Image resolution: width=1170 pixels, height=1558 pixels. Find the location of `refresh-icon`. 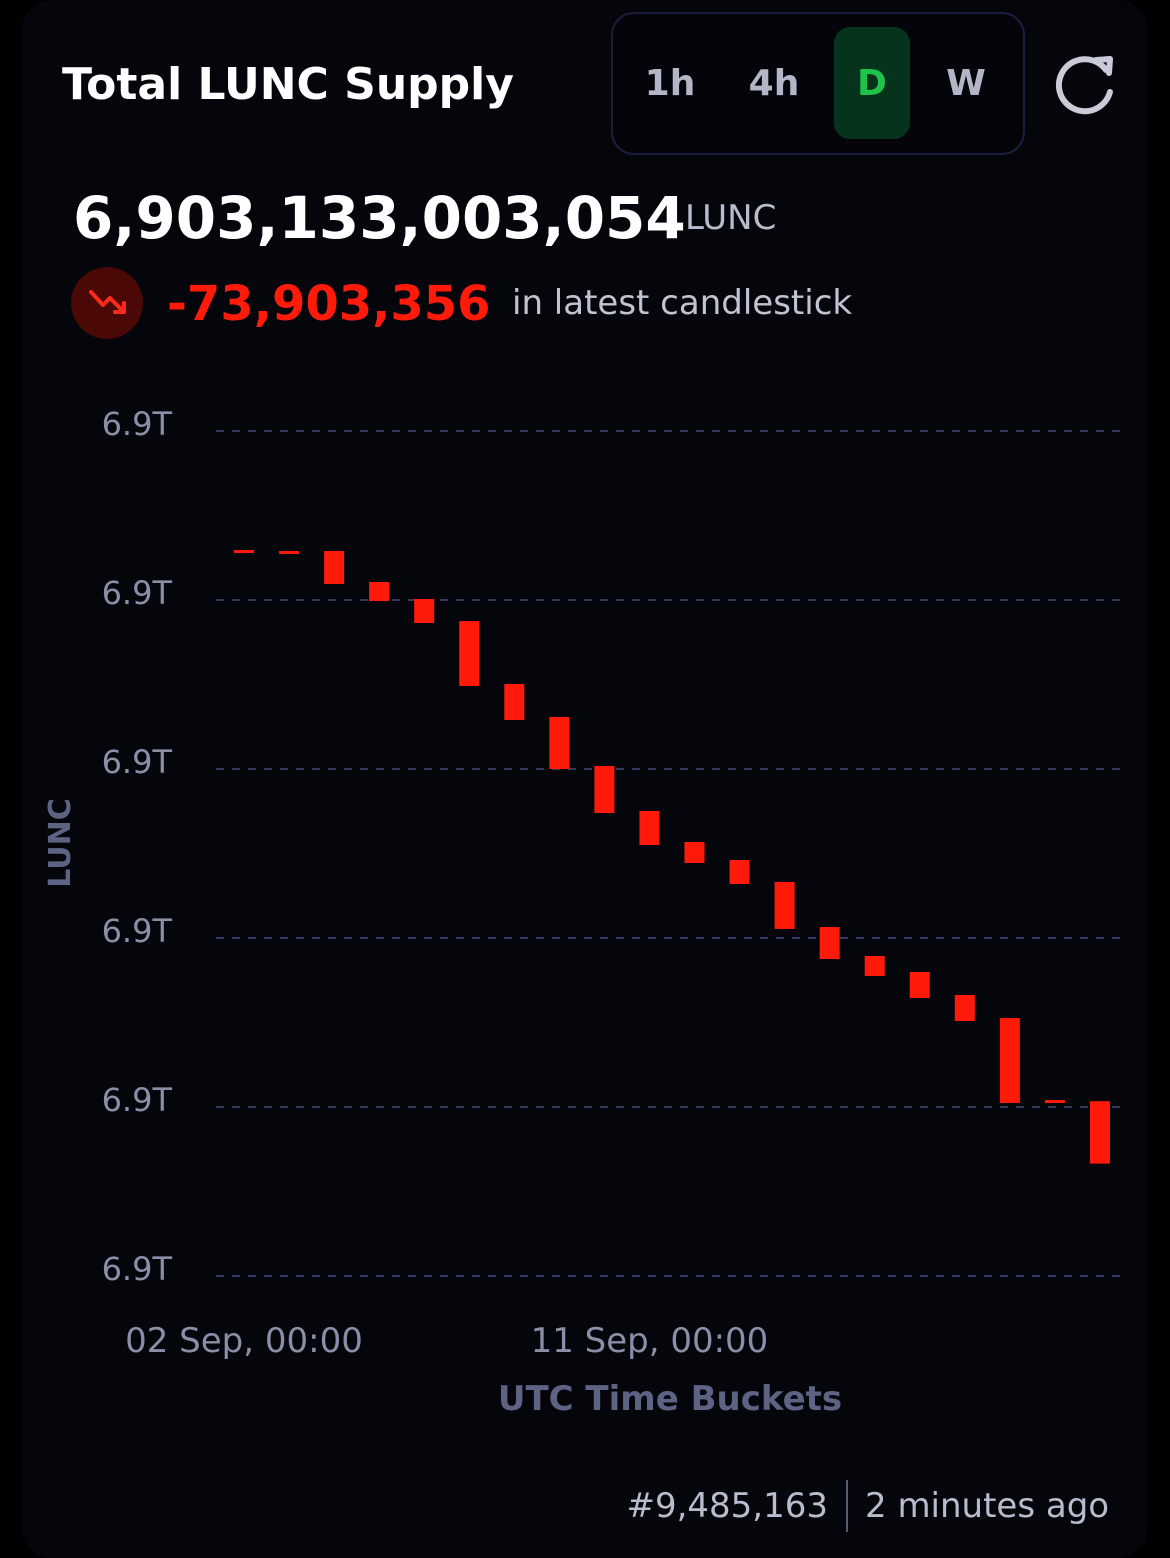

refresh-icon is located at coordinates (1084, 85).